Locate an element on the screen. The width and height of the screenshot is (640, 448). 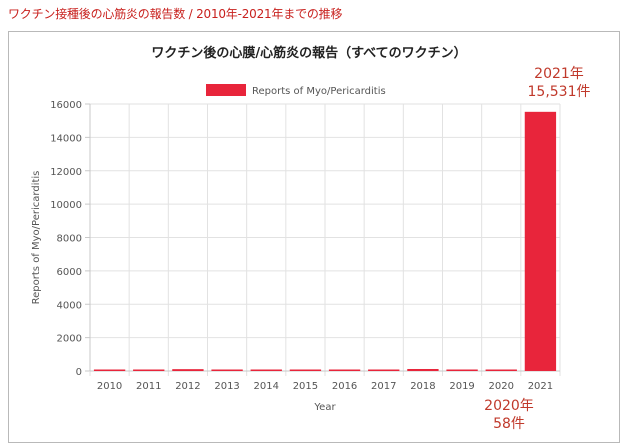
x-tick-label: 2010 is located at coordinates (109, 386).